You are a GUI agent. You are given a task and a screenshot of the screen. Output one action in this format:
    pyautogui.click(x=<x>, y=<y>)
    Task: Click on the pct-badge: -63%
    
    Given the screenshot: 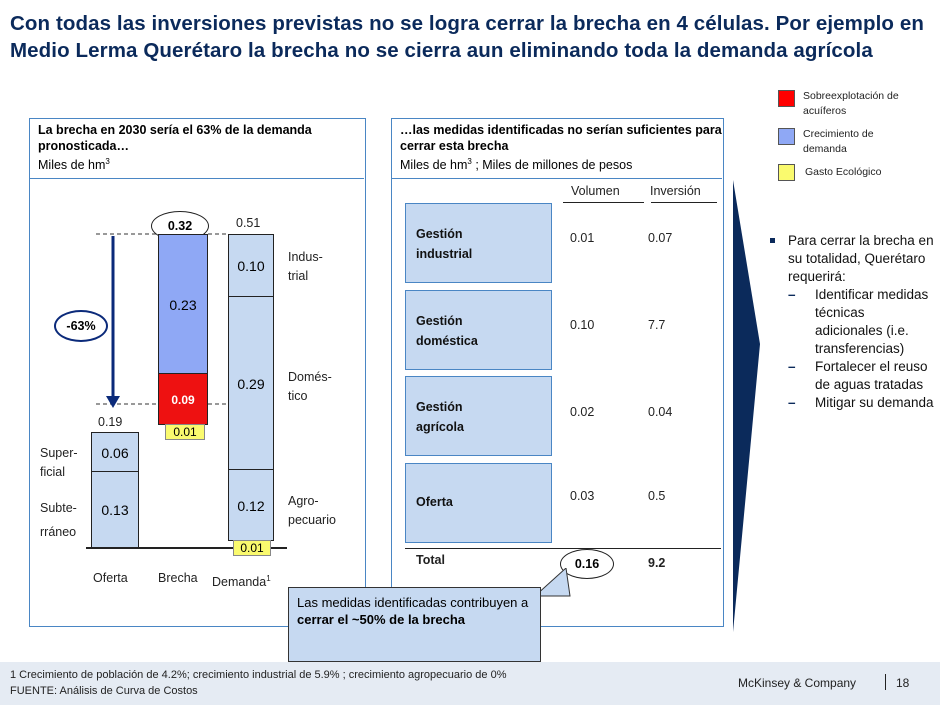 What is the action you would take?
    pyautogui.click(x=81, y=326)
    